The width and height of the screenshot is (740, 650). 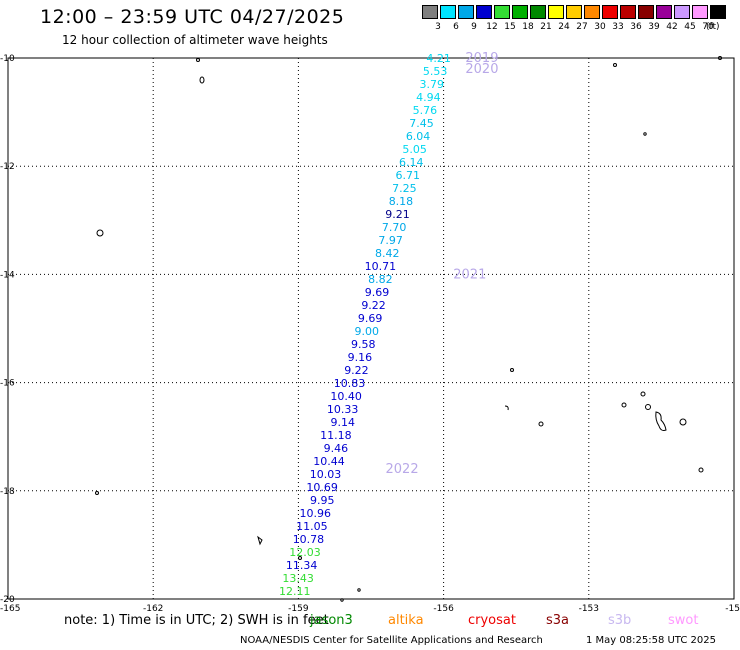 I want to click on year-label: 2021, so click(x=469, y=274).